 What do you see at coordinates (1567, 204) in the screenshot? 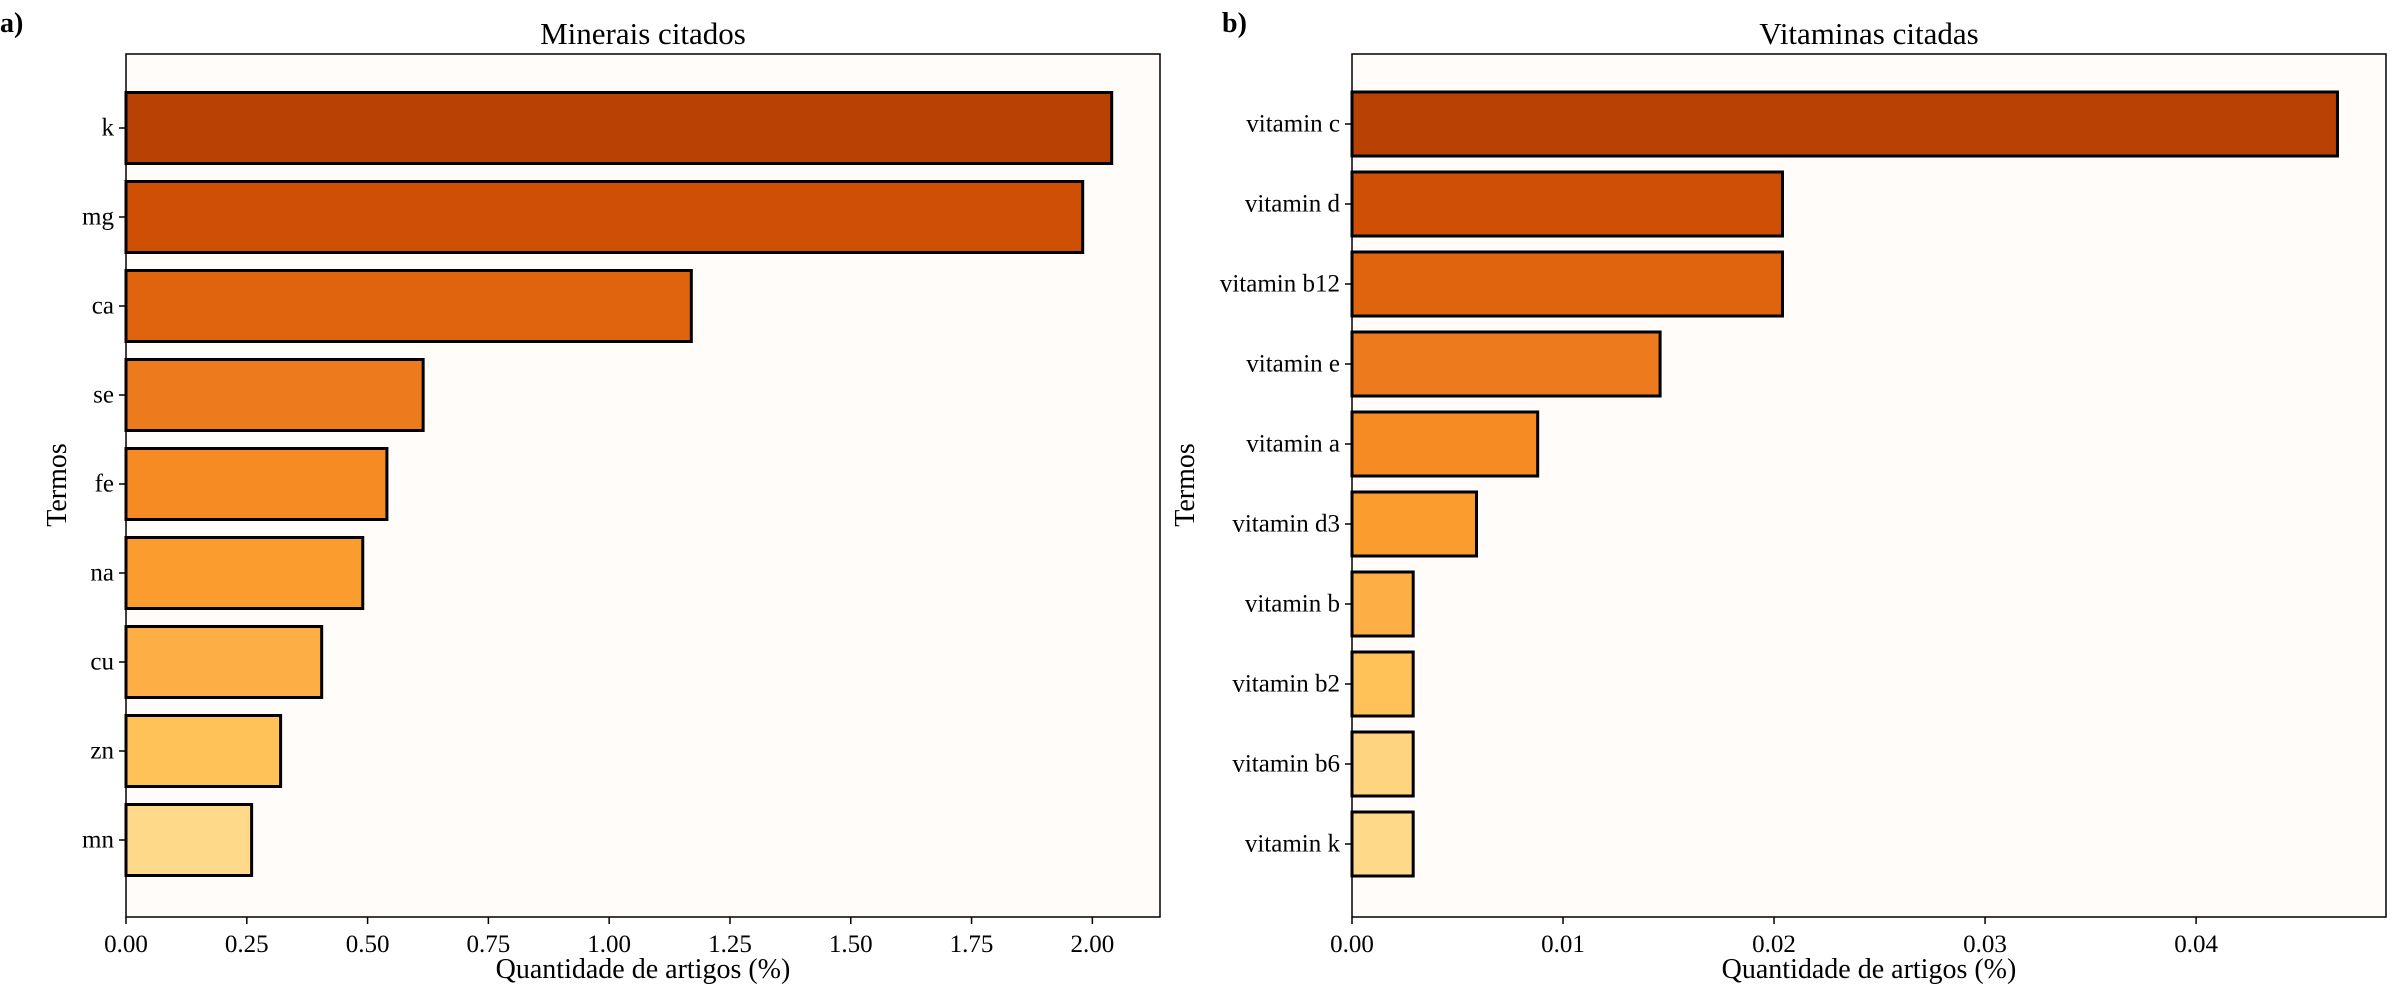
I see `bar-vitamin-vitamin-d` at bounding box center [1567, 204].